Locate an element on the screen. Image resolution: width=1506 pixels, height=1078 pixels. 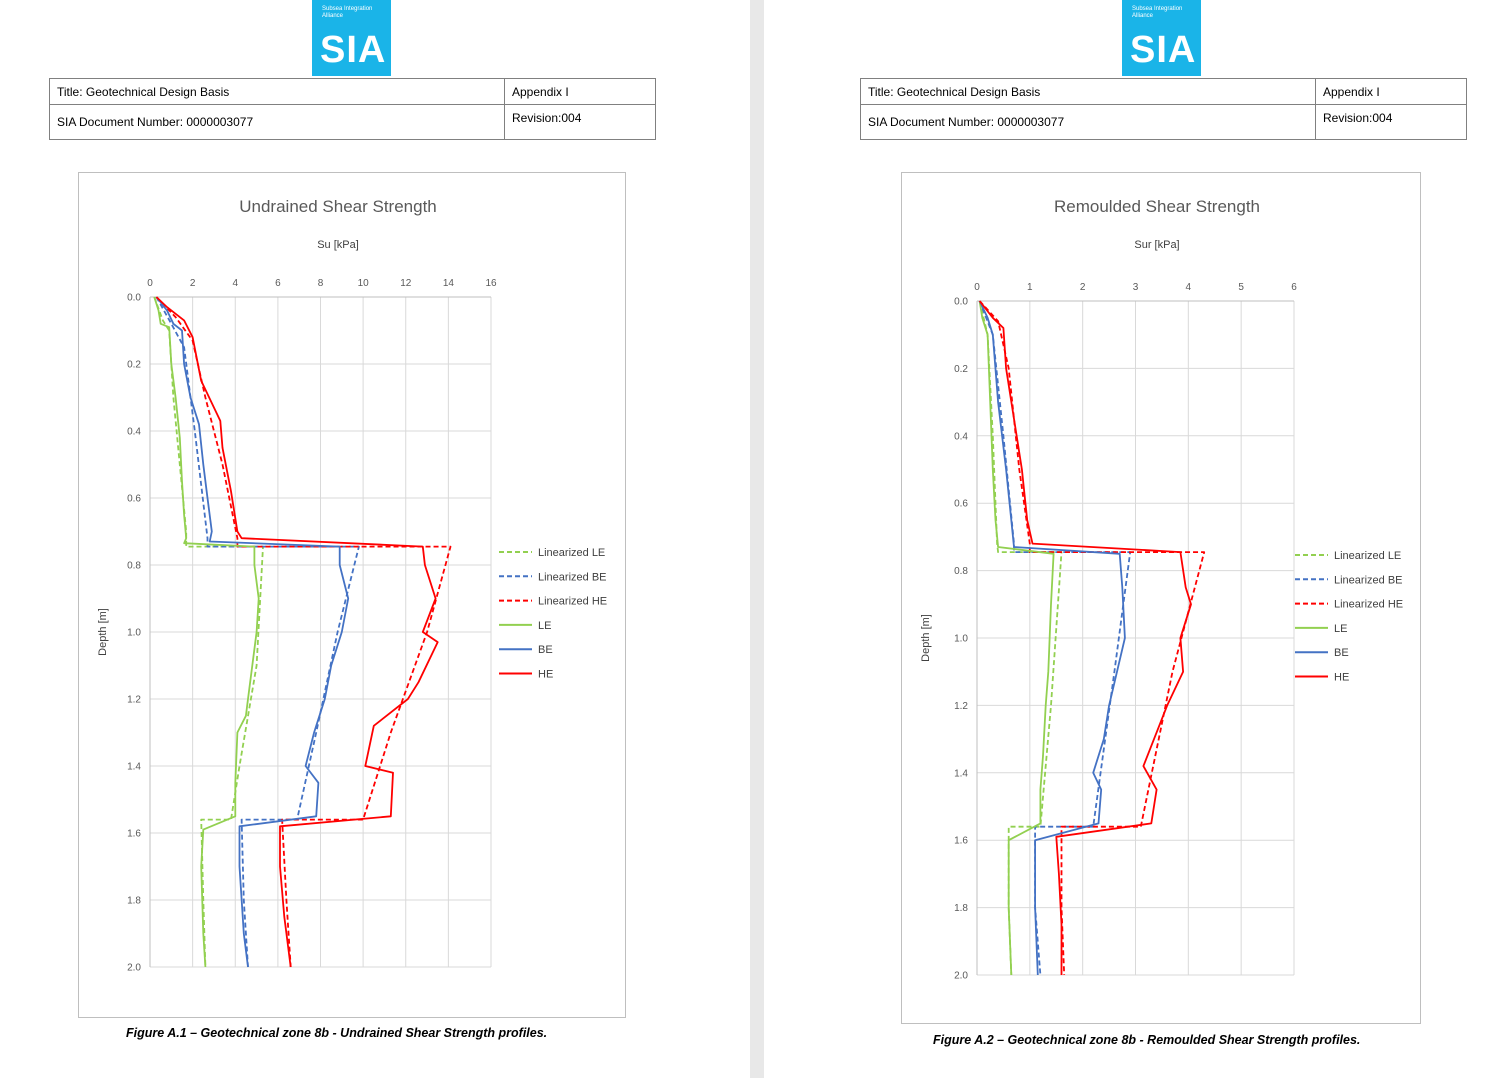
series-line-linearized-be is located at coordinates (257, 632).